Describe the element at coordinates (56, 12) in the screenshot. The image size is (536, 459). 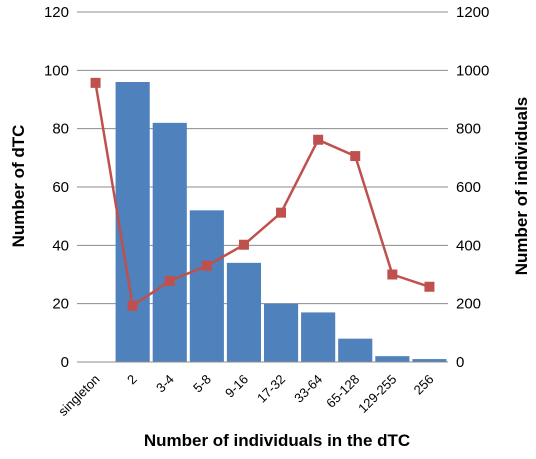
I see `y-tick-label-120: 120` at that location.